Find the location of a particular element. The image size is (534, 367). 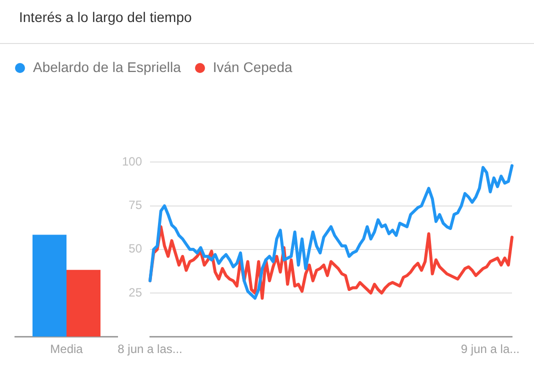

chart-title: Interés a lo largo del tiempo is located at coordinates (105, 17).